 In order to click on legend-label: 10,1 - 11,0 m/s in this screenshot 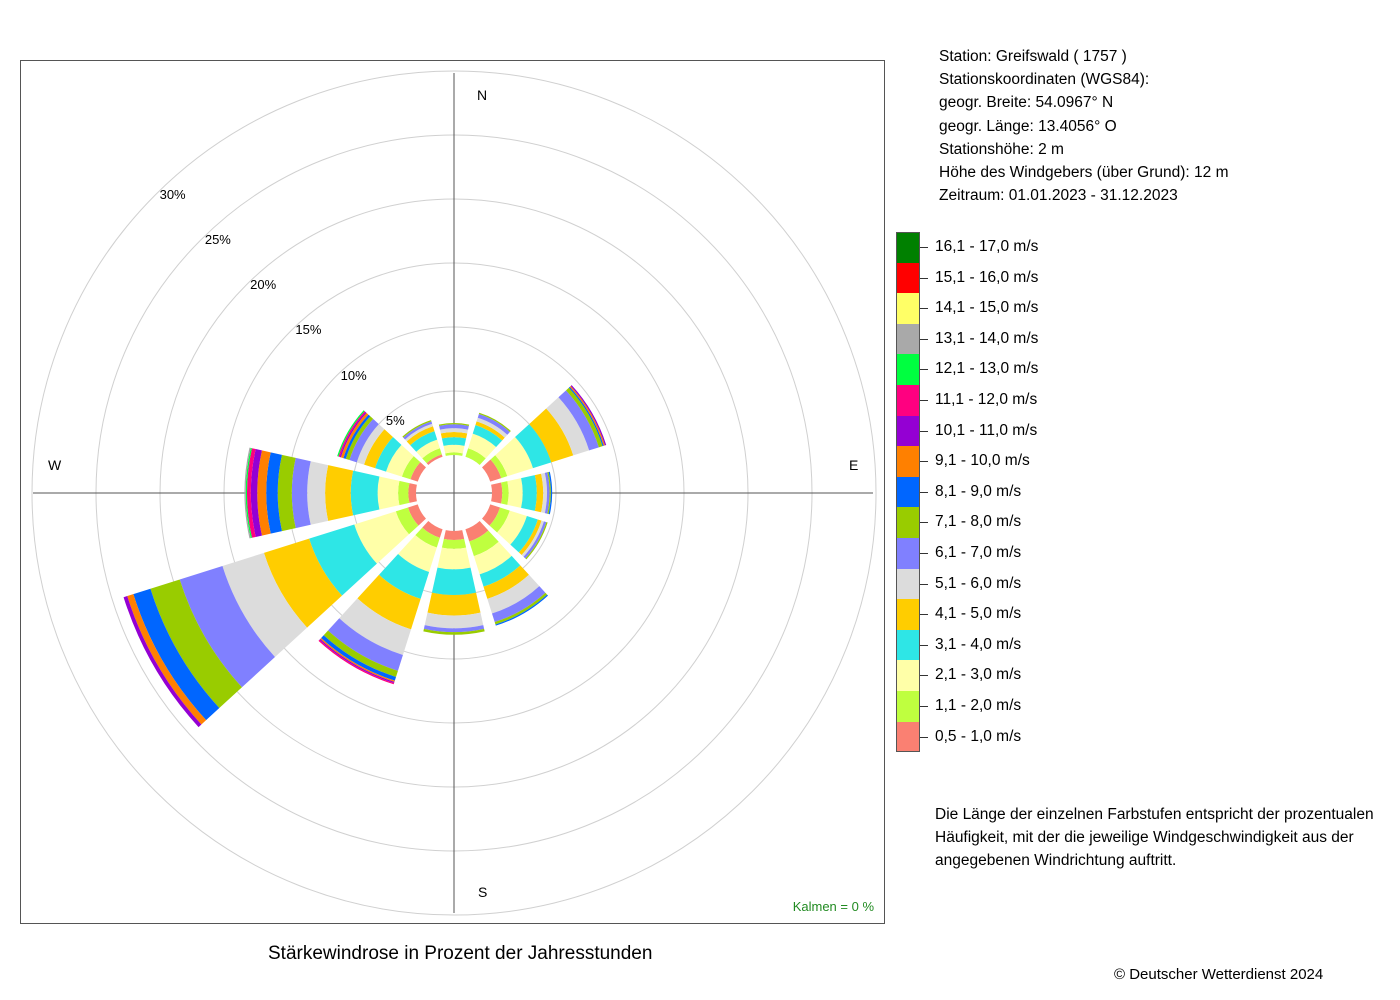, I will do `click(986, 430)`.